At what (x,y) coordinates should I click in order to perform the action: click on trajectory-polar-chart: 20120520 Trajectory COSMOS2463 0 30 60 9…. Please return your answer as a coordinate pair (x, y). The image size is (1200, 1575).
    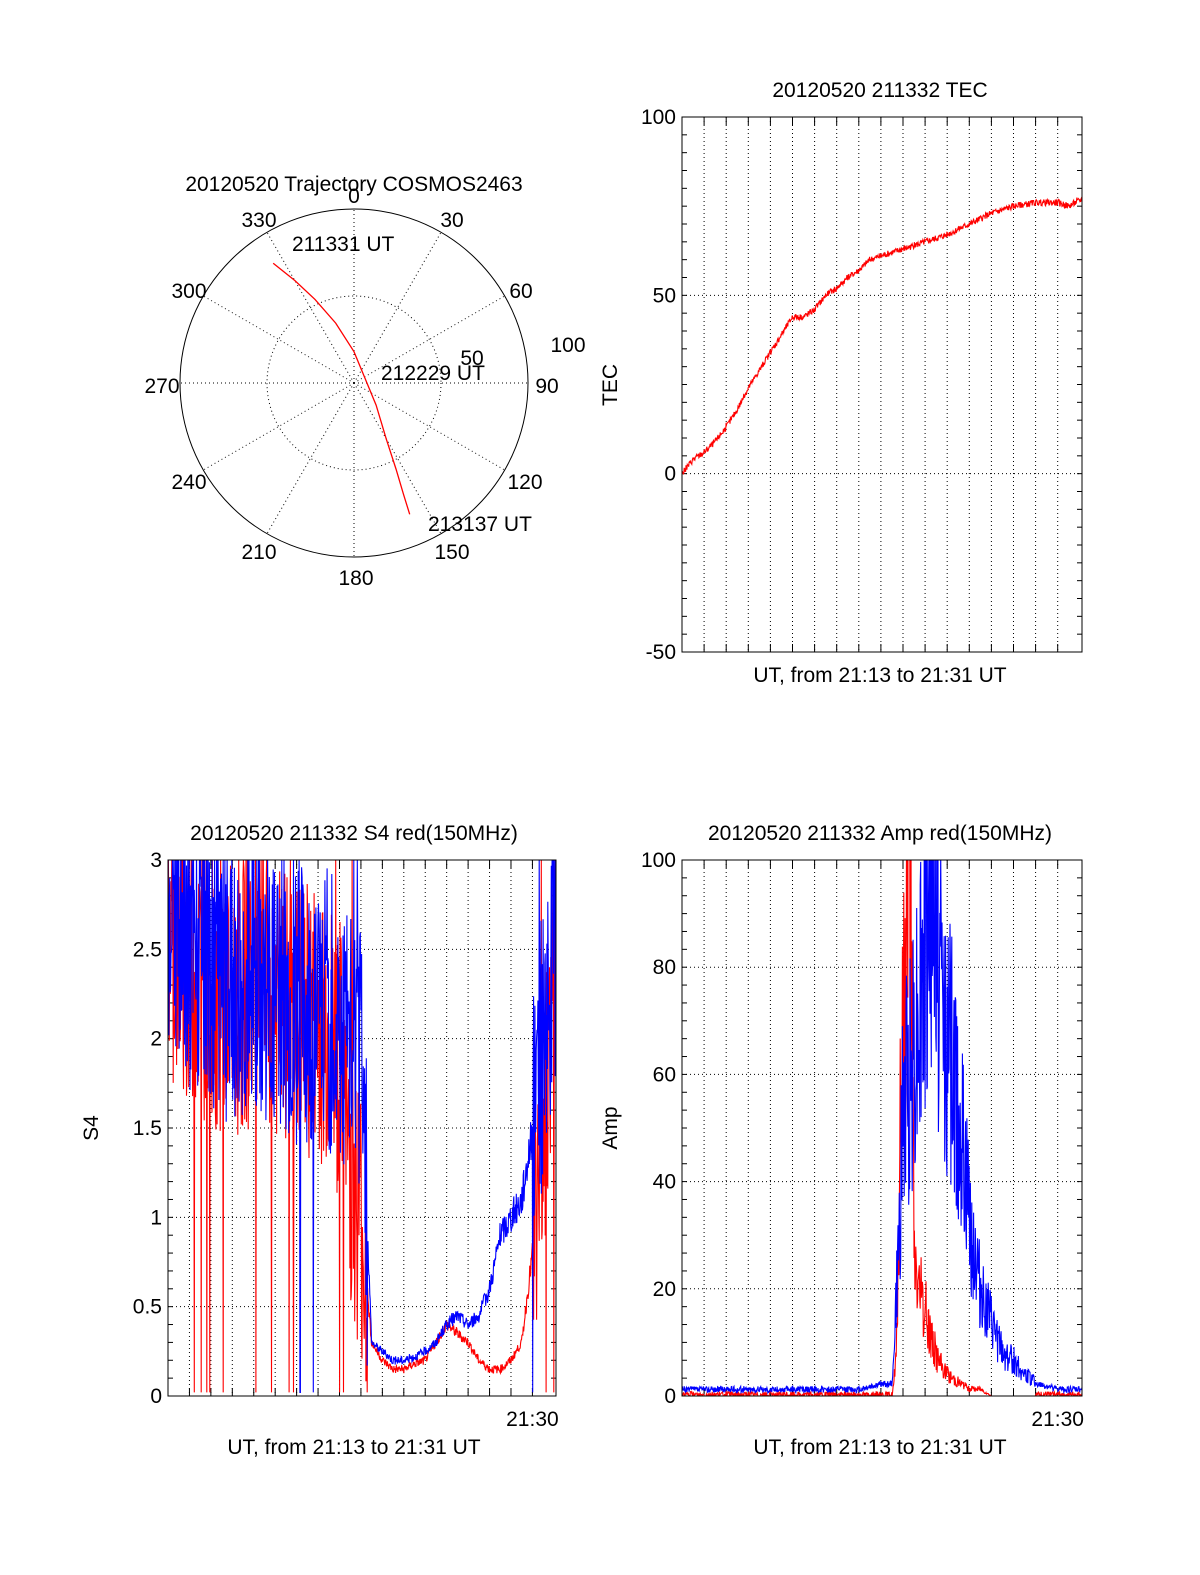
    Looking at the image, I should click on (364, 381).